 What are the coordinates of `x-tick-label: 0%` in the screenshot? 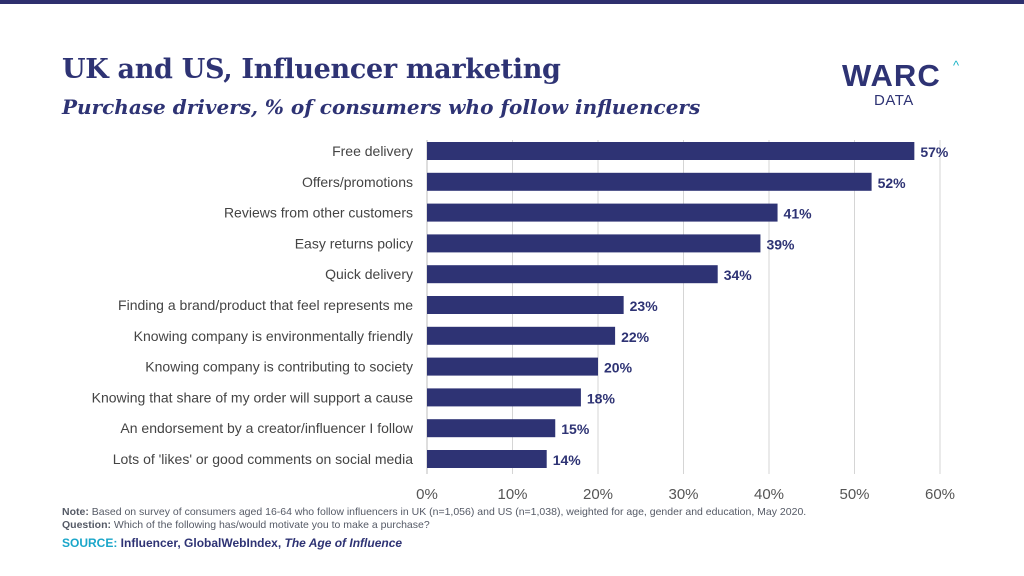 It's located at (427, 494).